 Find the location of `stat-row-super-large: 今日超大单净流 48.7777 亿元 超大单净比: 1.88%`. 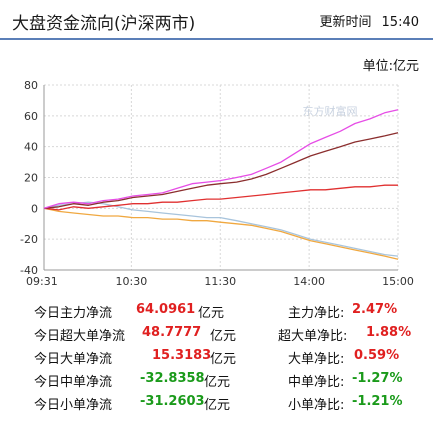

stat-row-super-large: 今日超大单净流 48.7777 亿元 超大单净比: 1.88% is located at coordinates (216, 336).